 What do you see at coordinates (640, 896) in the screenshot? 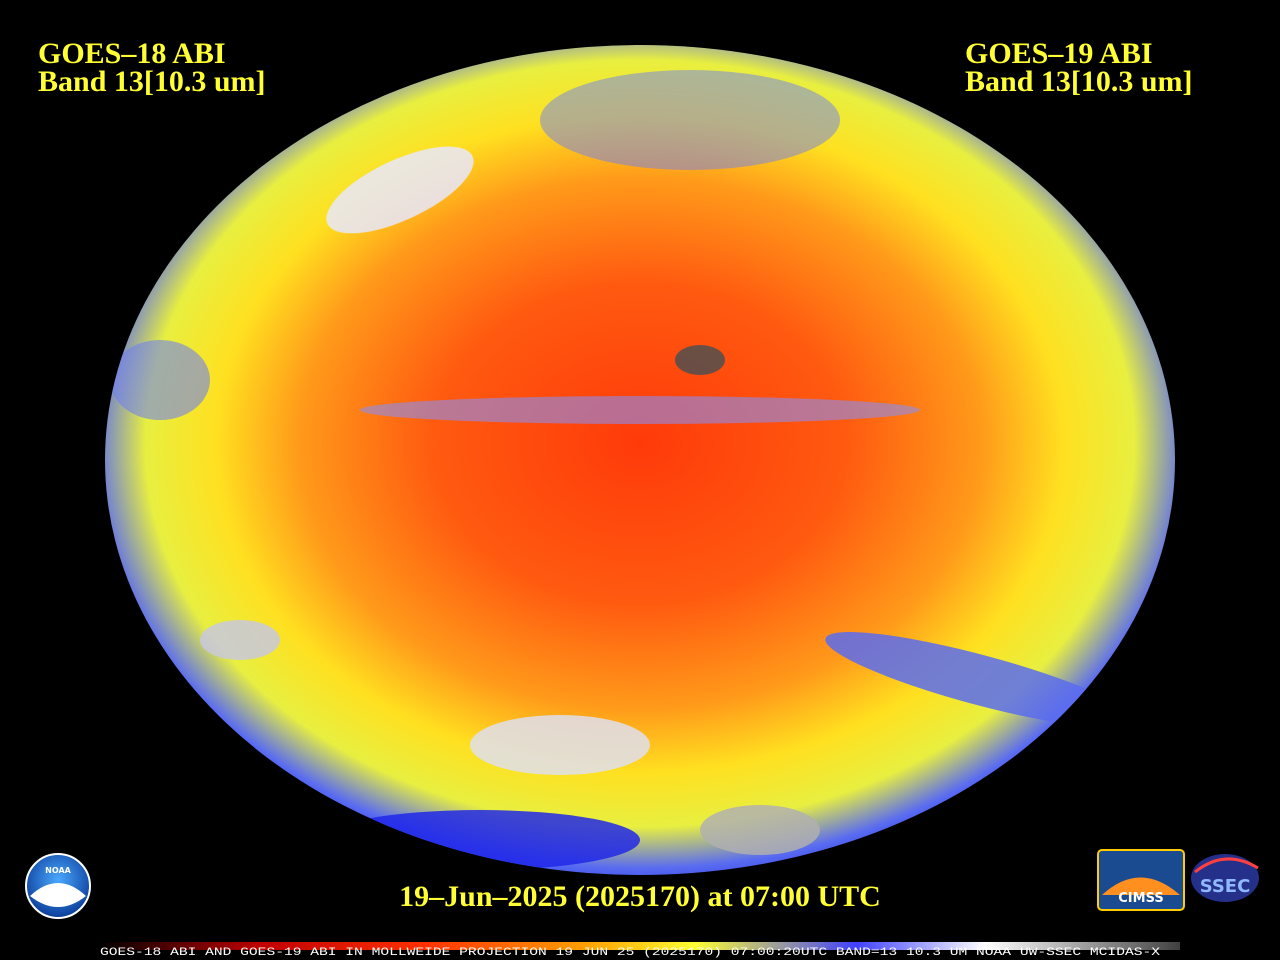
I see `timestamp: 19–Jun–2025 (2025170) at 07:00 UTC` at bounding box center [640, 896].